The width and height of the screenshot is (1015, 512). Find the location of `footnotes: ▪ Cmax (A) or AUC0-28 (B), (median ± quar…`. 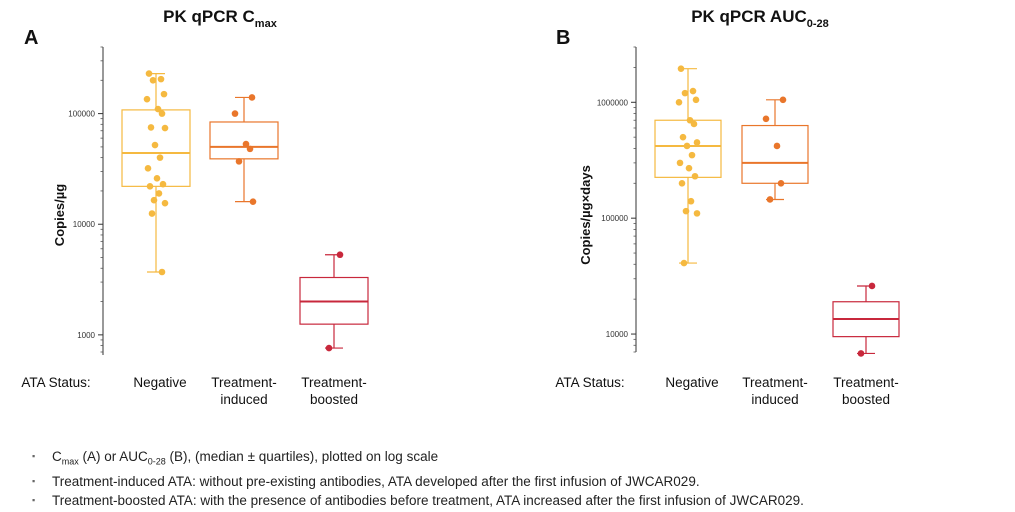

footnotes: ▪ Cmax (A) or AUC0-28 (B), (median ± quar… is located at coordinates (510, 478).